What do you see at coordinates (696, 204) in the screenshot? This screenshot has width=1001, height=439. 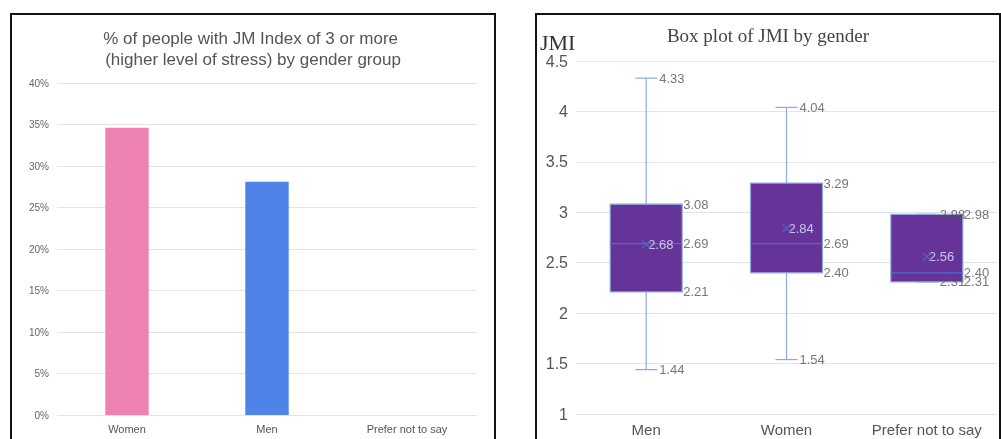 I see `annotation: 3.08` at bounding box center [696, 204].